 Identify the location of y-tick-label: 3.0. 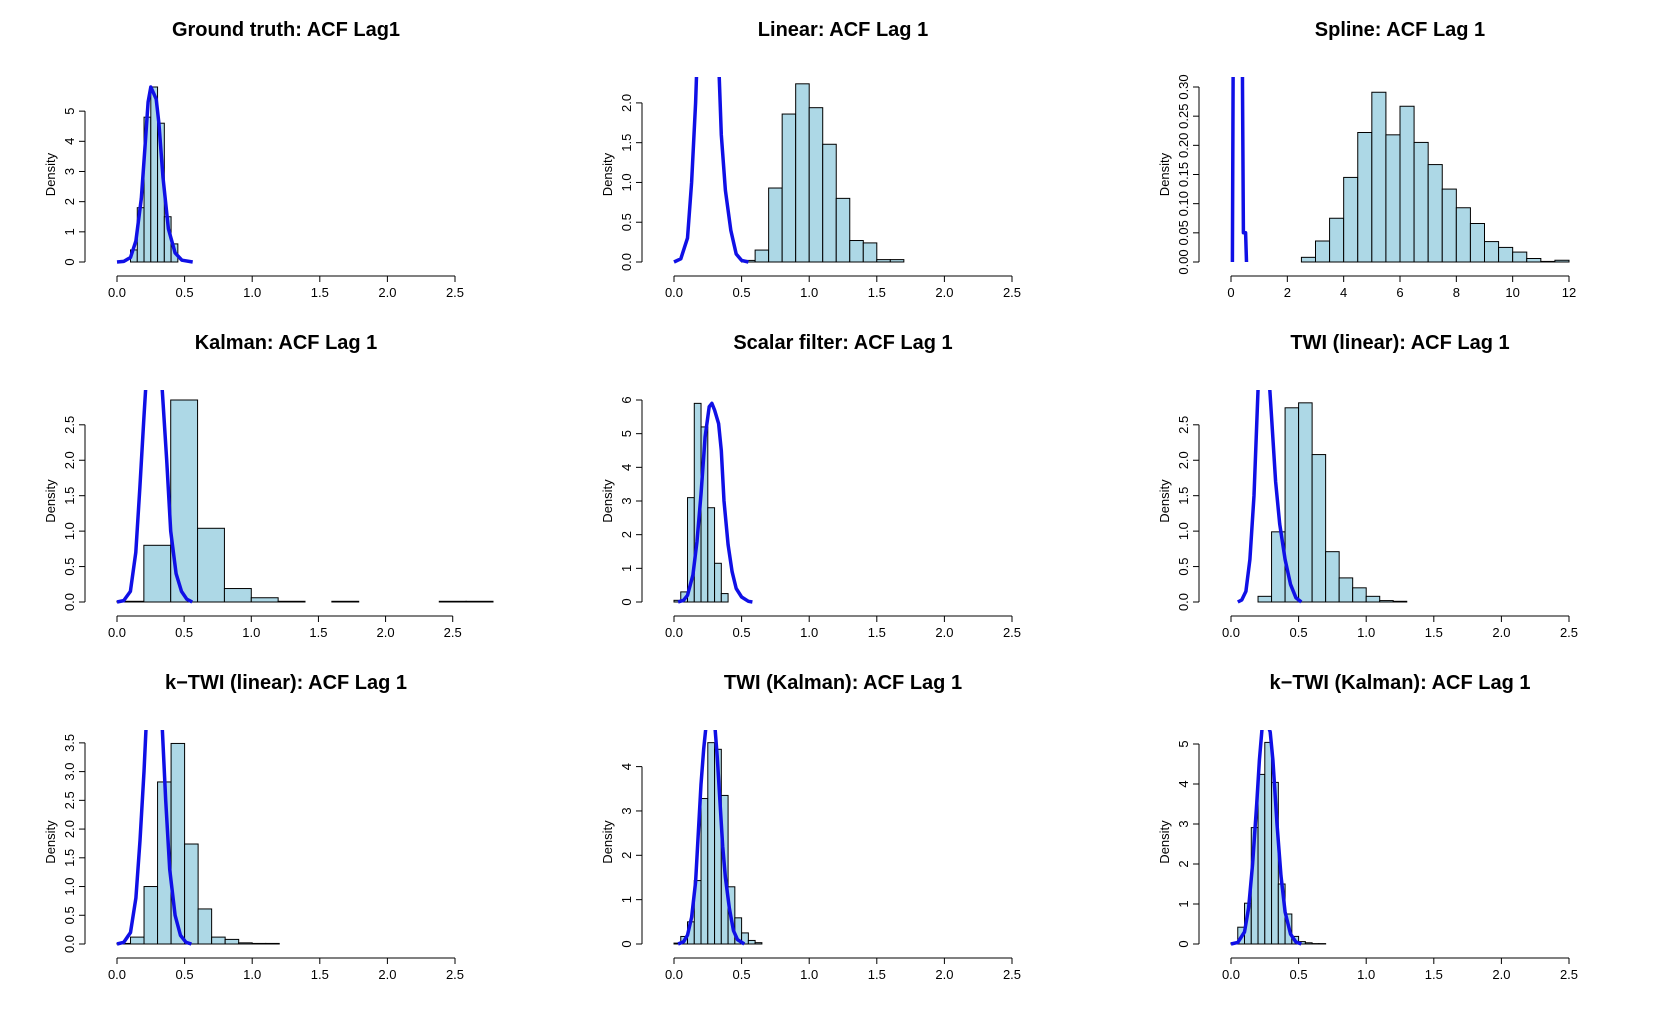
(69, 772).